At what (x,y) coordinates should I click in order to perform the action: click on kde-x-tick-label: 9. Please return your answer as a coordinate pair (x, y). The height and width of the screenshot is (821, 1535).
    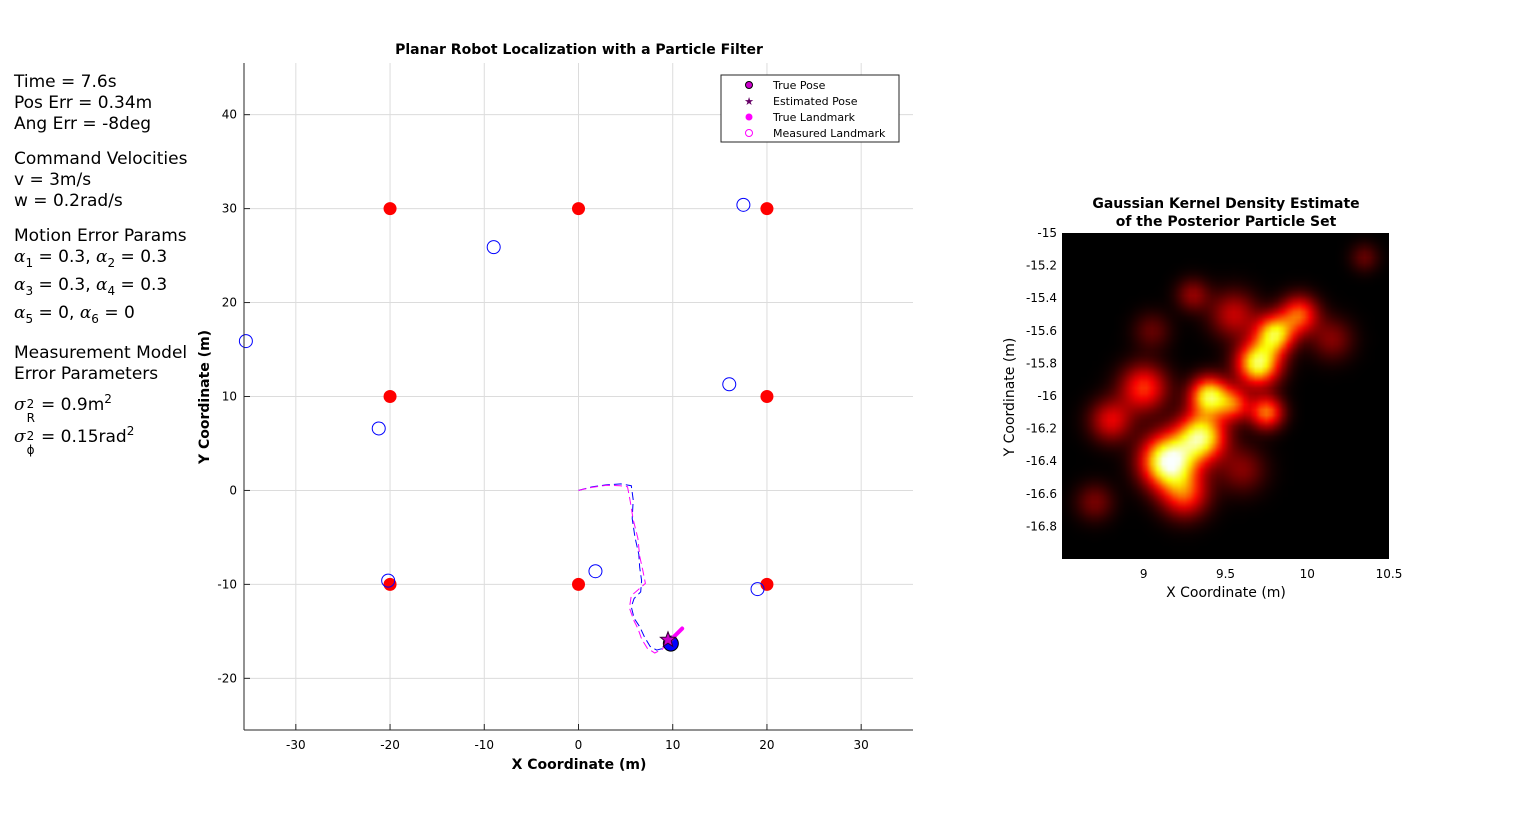
    Looking at the image, I should click on (1144, 574).